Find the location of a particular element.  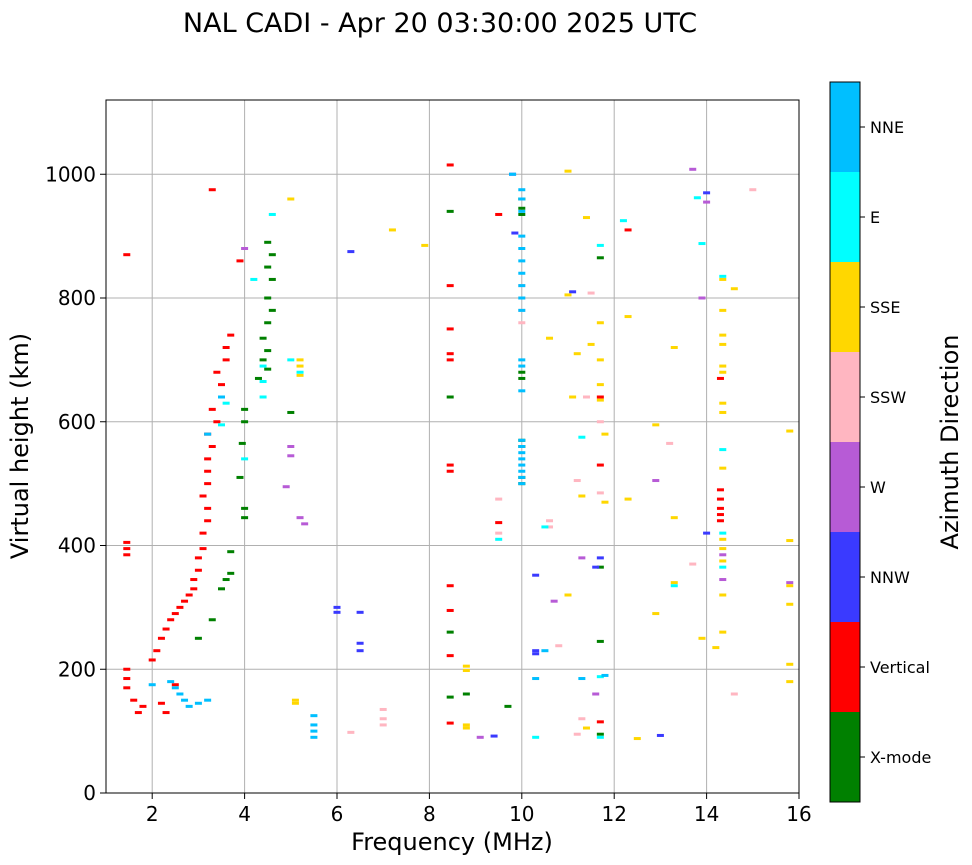

colorbar-tick-label: NNE is located at coordinates (887, 127).